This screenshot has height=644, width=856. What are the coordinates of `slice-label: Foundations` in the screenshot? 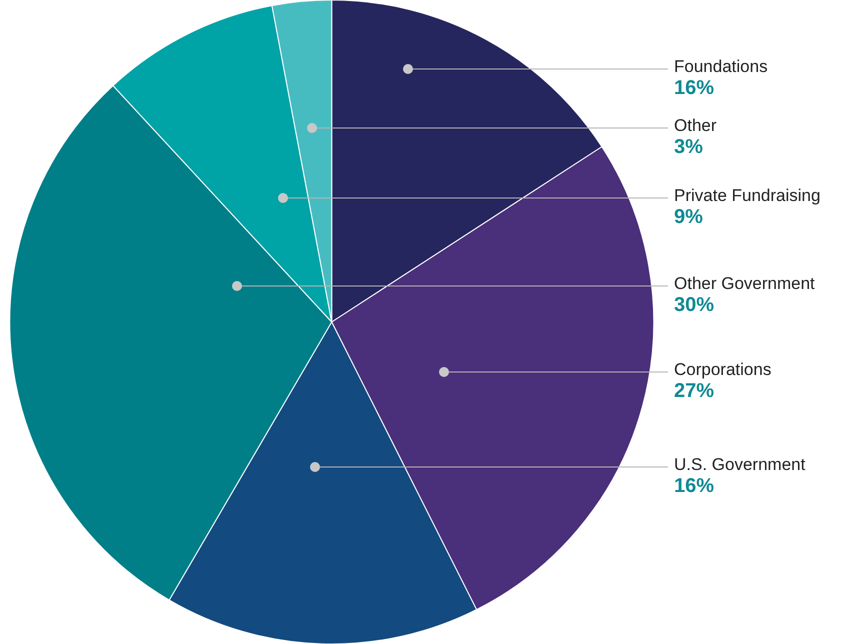 It's located at (721, 66).